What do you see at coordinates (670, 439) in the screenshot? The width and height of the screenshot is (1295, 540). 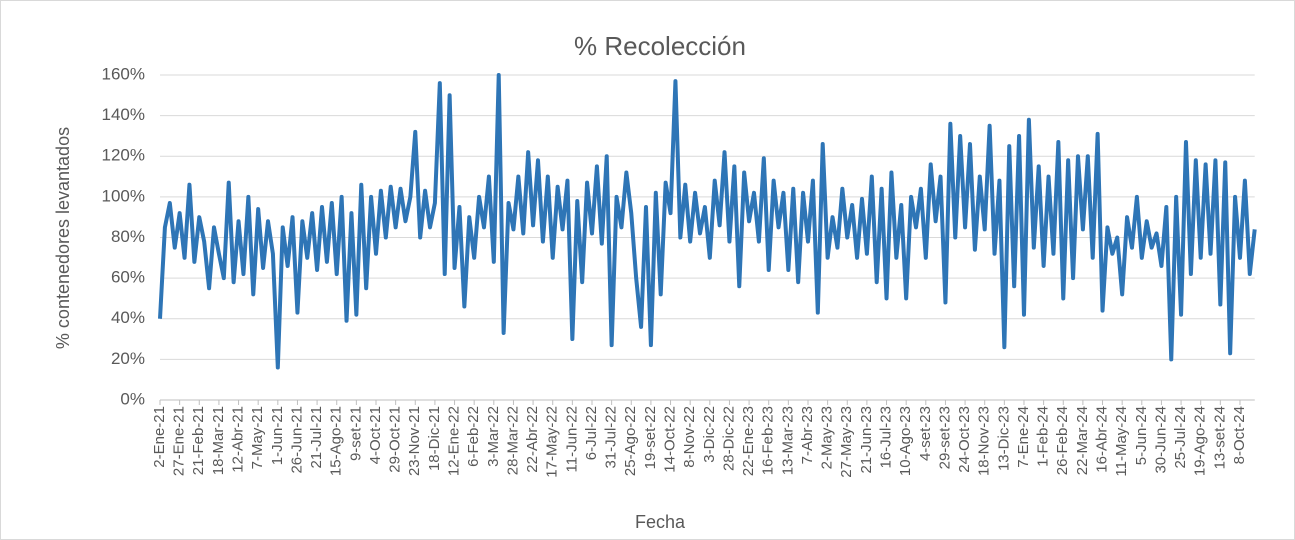 I see `x-tick-label: 14-Oct-22` at bounding box center [670, 439].